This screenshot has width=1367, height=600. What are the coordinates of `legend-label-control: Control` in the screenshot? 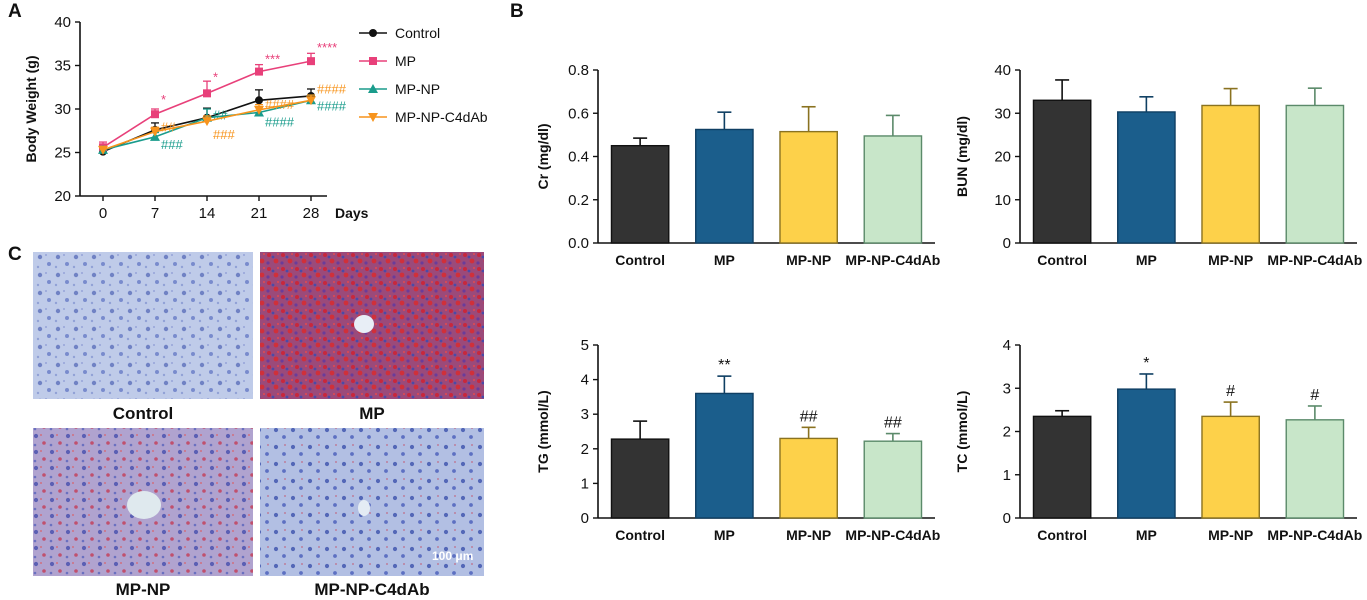 It's located at (417, 33).